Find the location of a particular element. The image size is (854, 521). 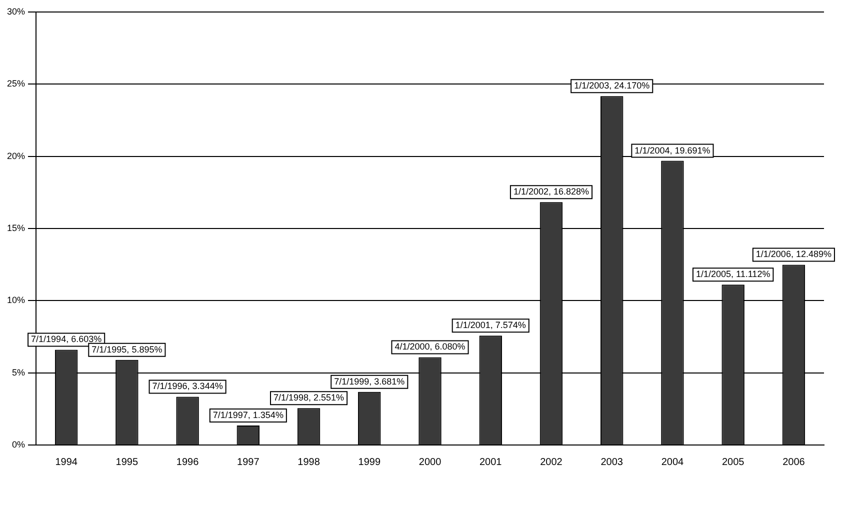

data-label: 1/1/2005, 11.112% is located at coordinates (733, 274).